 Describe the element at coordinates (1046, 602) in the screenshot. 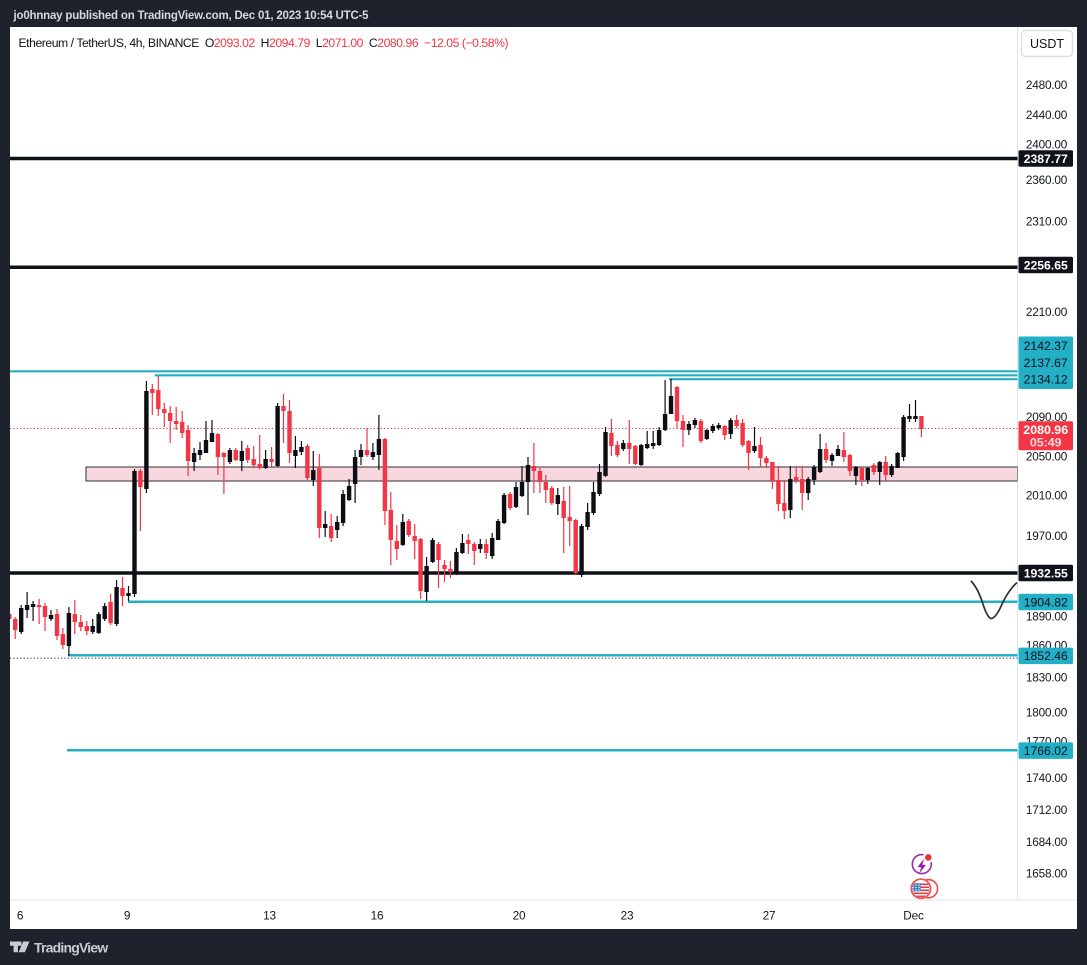

I see `svg-text: 1904.82` at that location.